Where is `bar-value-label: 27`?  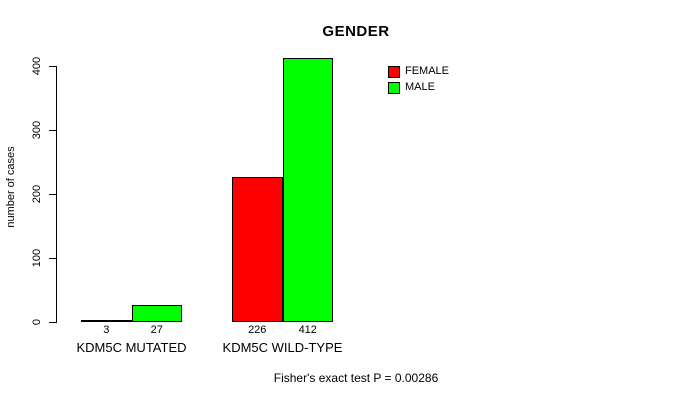
bar-value-label: 27 is located at coordinates (156, 330).